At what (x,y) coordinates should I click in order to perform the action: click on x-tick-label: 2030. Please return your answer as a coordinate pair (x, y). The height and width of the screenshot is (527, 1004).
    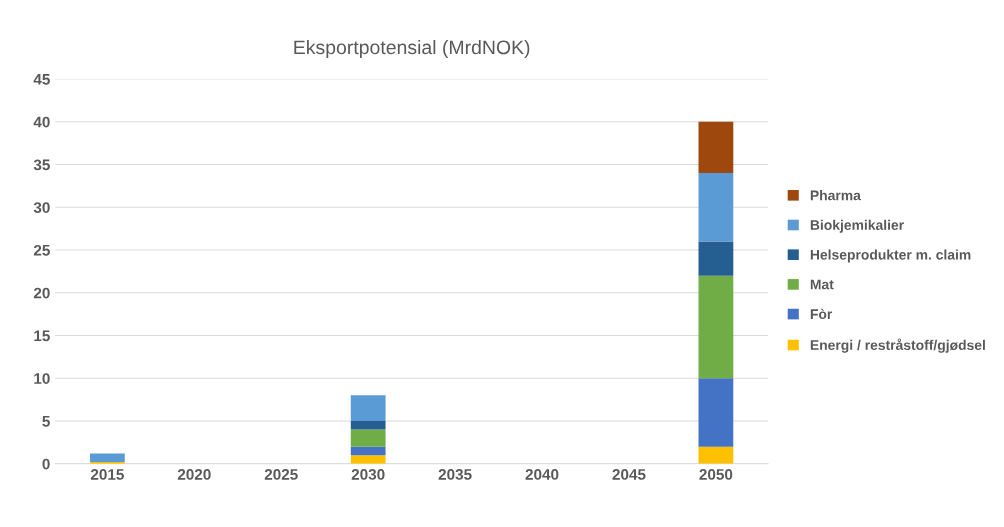
    Looking at the image, I should click on (368, 474).